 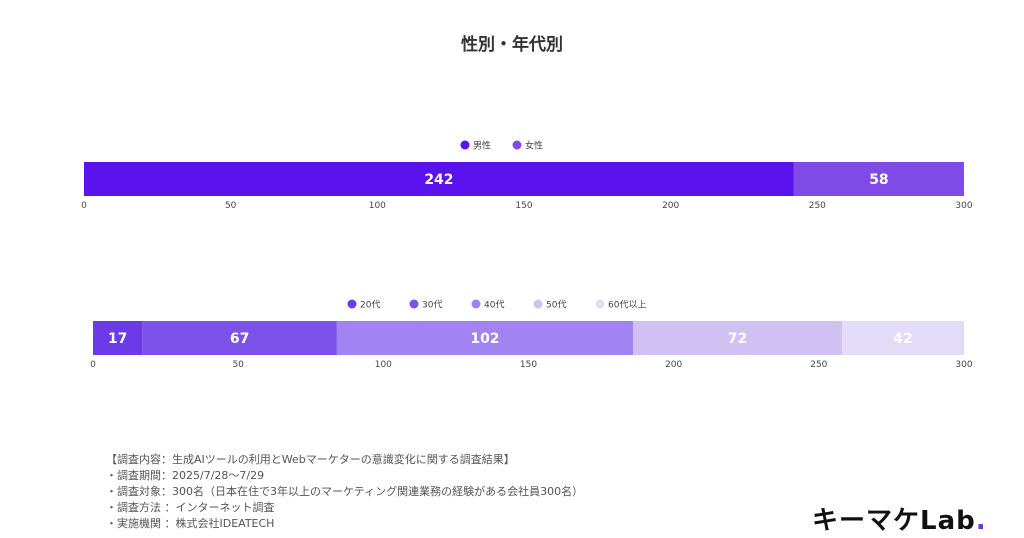 I want to click on legend-label: 男性, so click(x=482, y=146).